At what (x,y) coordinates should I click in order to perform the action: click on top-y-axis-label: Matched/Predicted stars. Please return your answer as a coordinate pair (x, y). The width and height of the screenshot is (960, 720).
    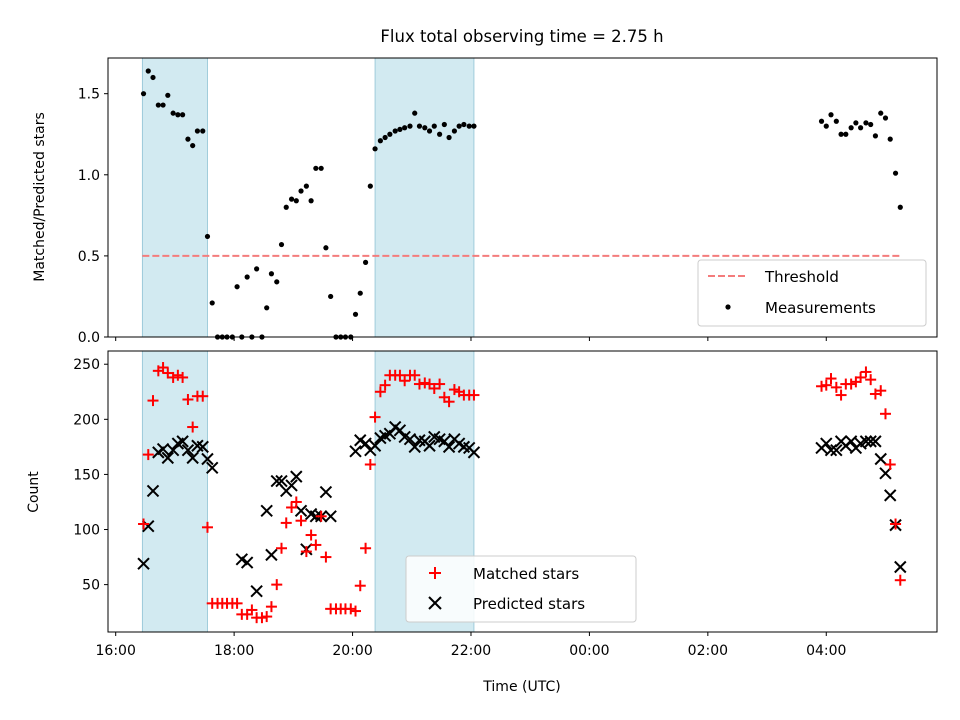
    Looking at the image, I should click on (40, 197).